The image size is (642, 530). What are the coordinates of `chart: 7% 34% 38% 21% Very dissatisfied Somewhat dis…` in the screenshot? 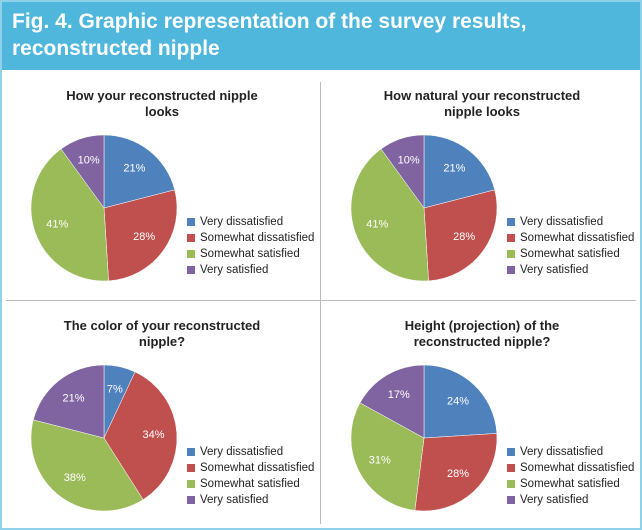 It's located at (172, 438).